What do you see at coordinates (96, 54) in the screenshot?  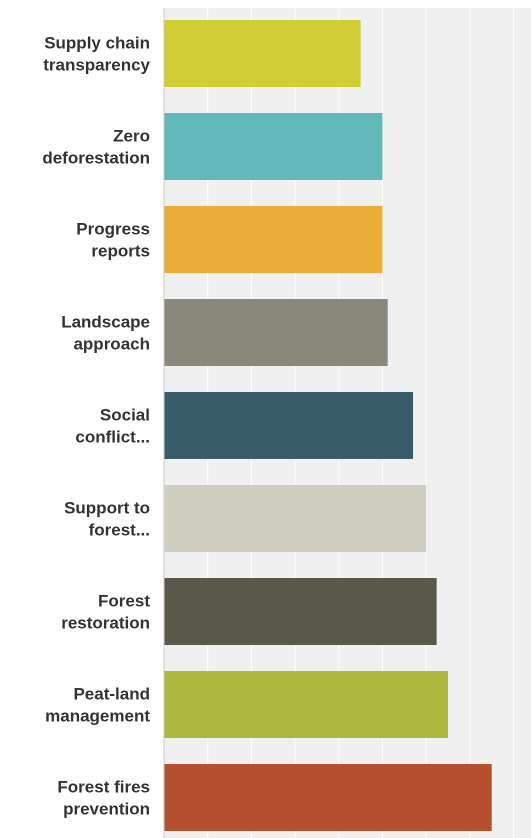 I see `category-label: Supply chain transparency` at bounding box center [96, 54].